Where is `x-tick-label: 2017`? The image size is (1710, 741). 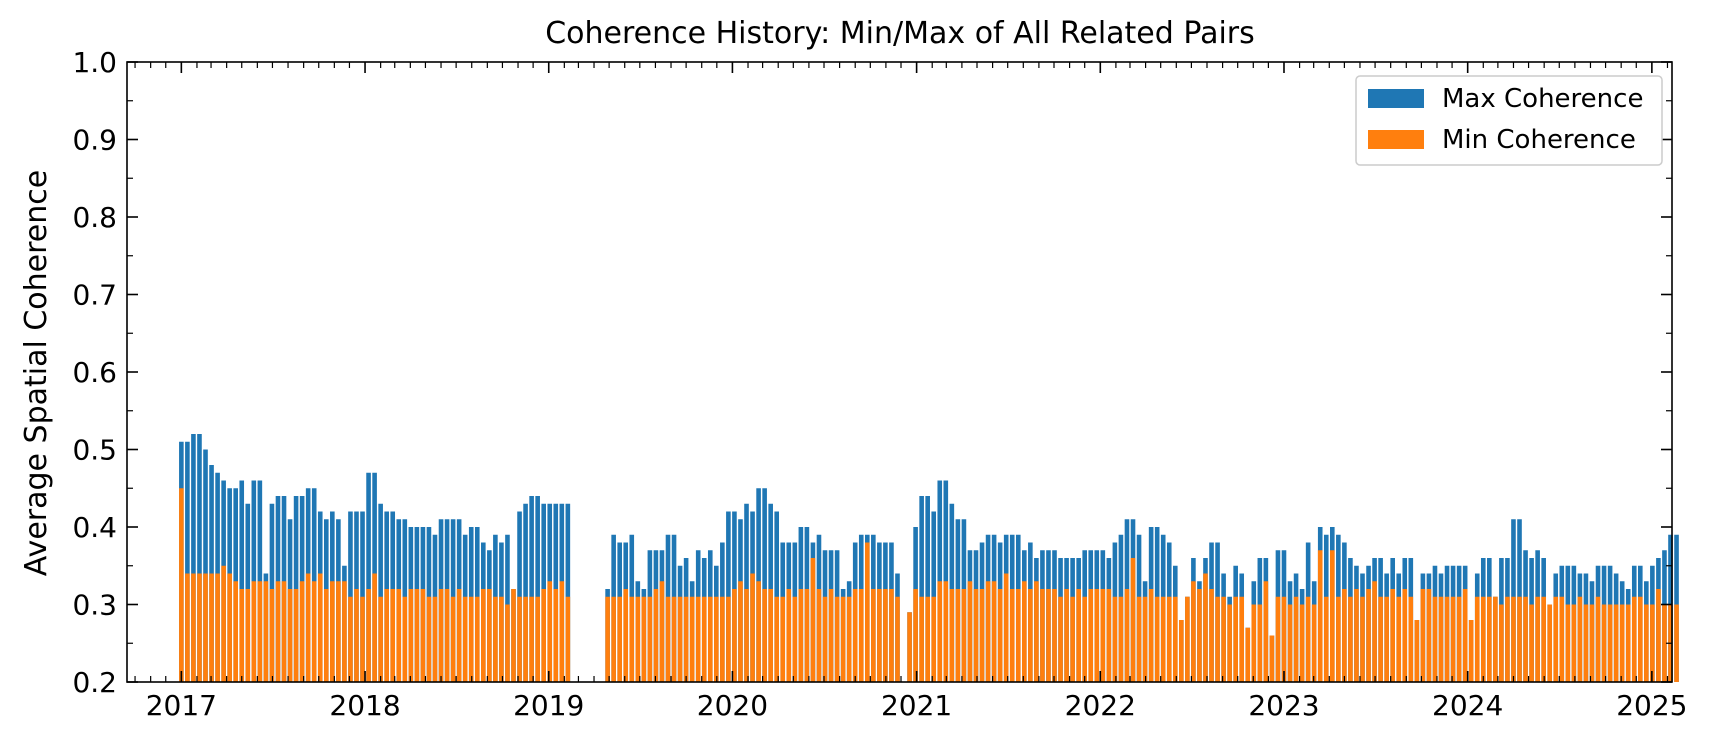
x-tick-label: 2017 is located at coordinates (181, 705).